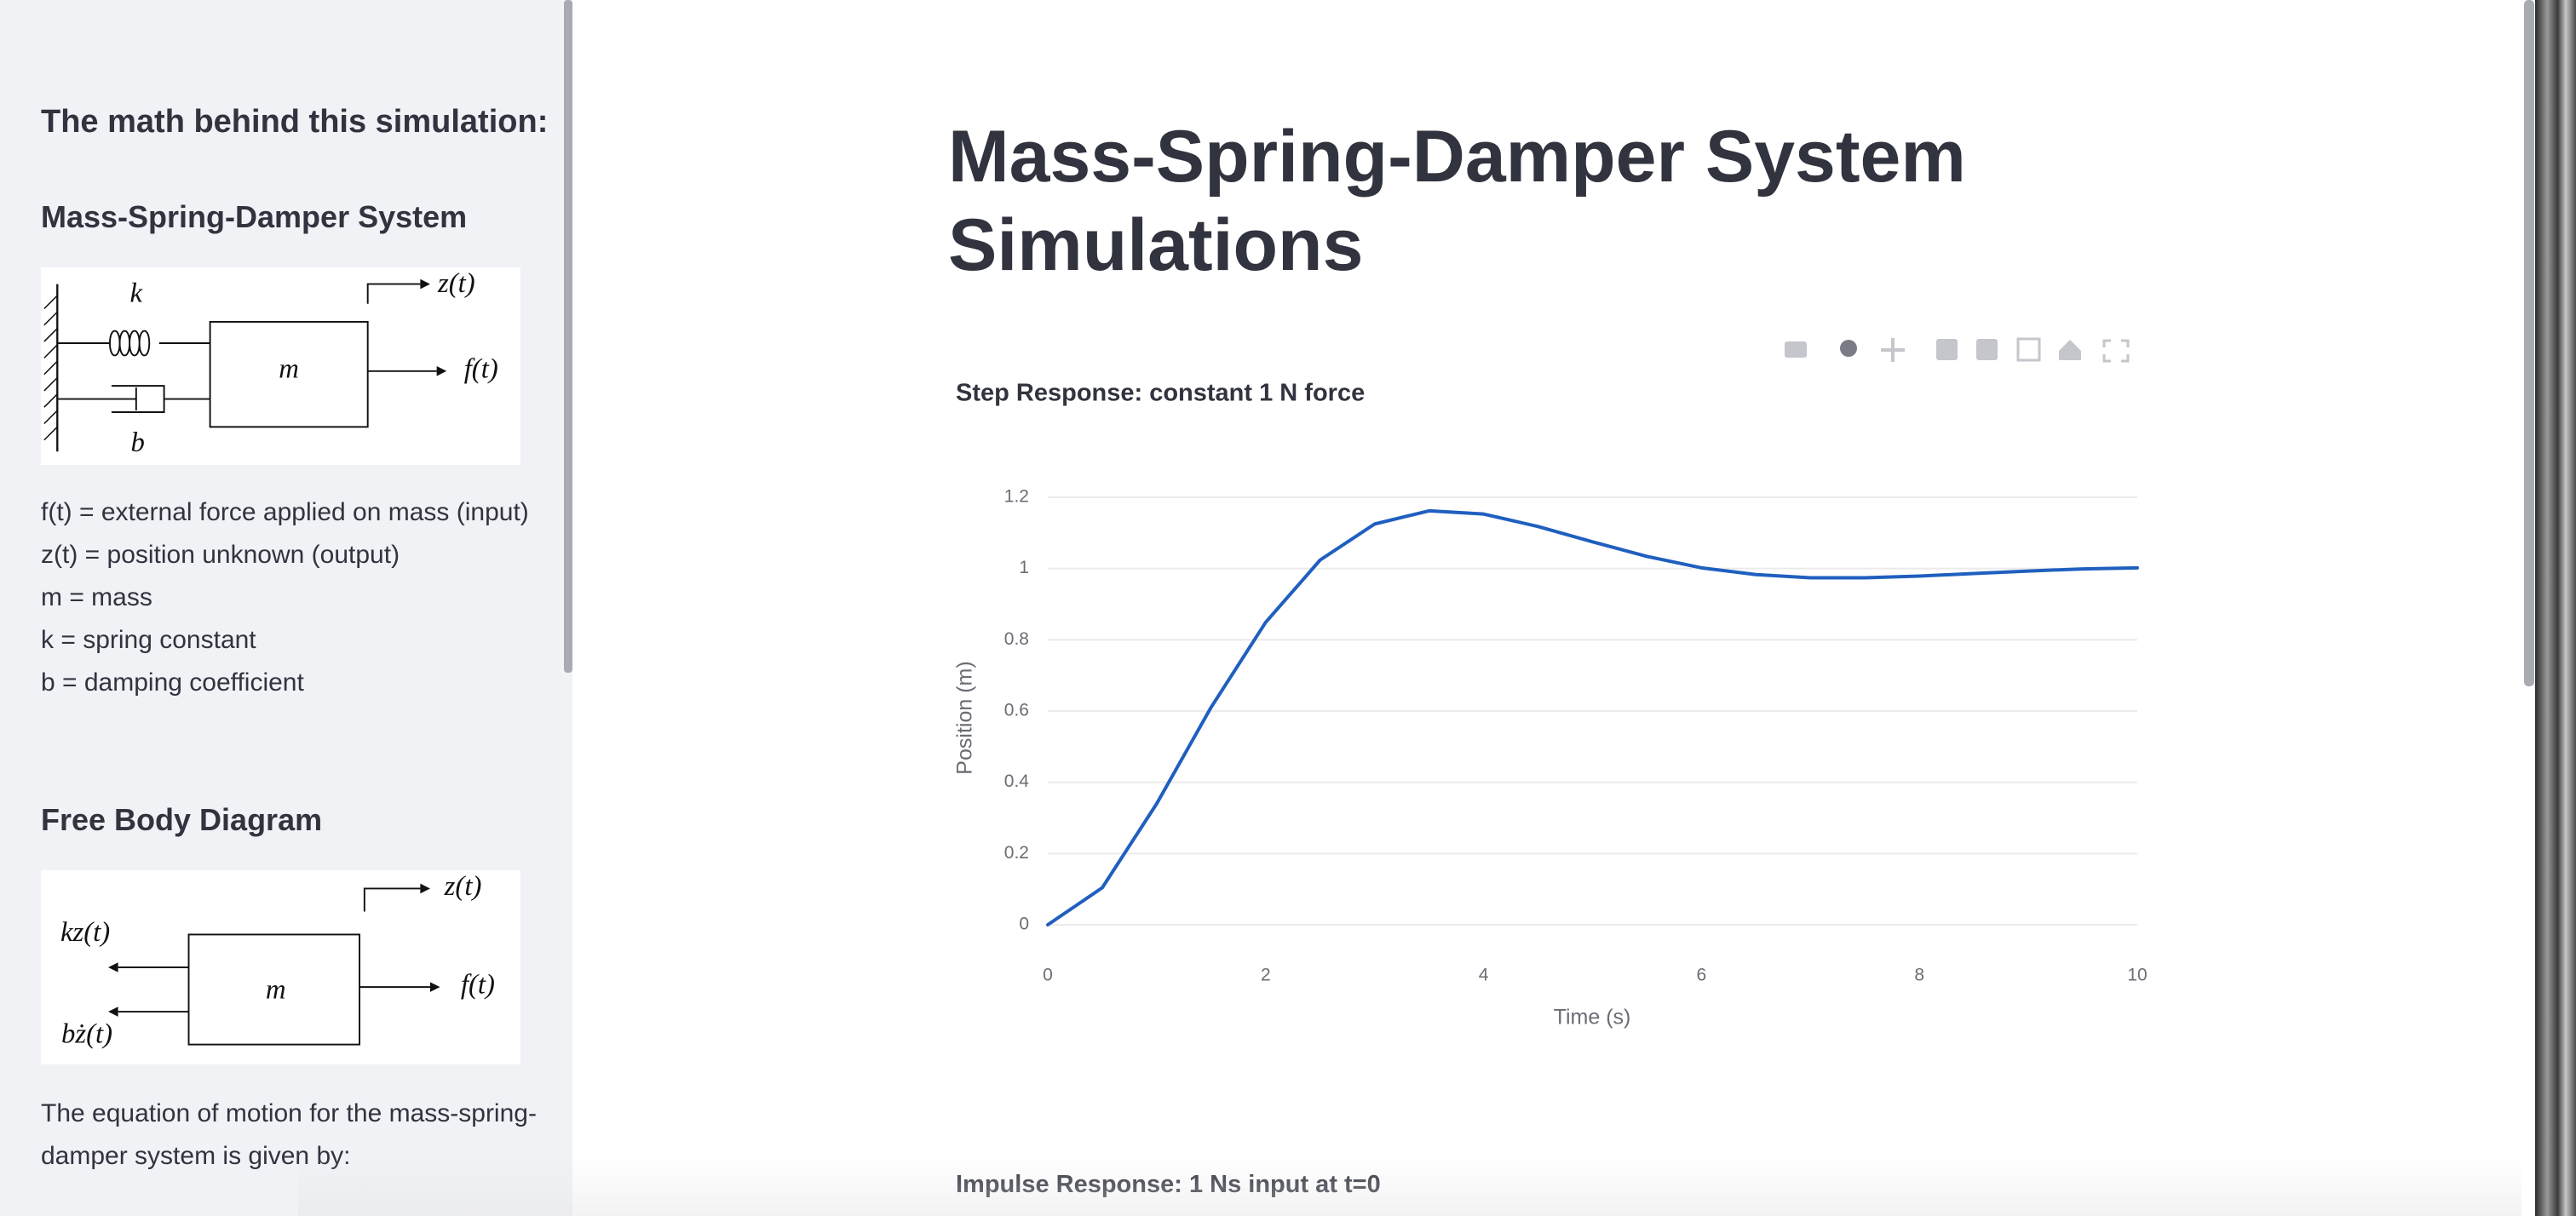 This screenshot has width=2576, height=1216. I want to click on y-tick-label: 0.4, so click(1017, 781).